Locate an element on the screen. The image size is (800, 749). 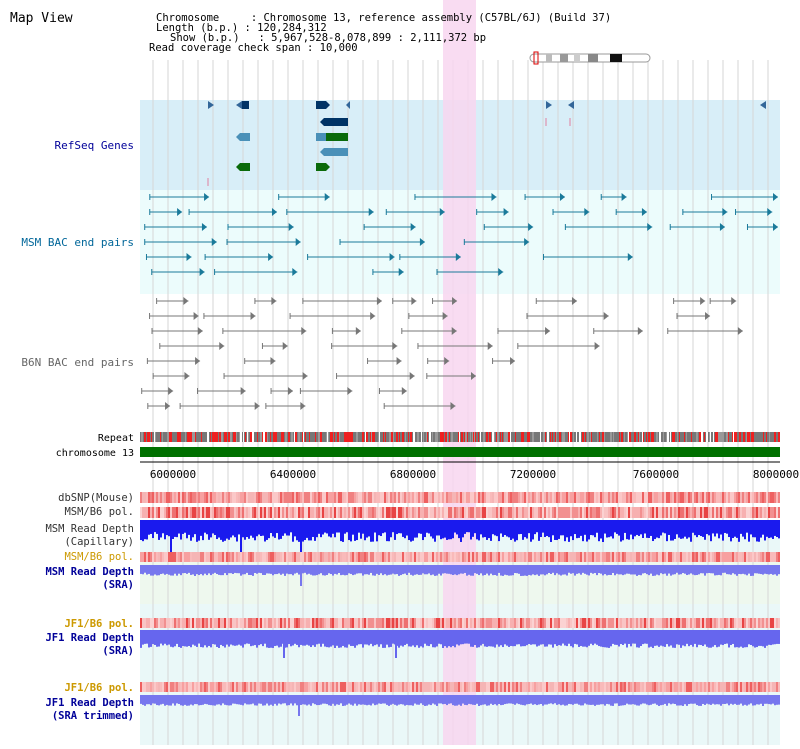
chromosome-ideogram is located at coordinates (590, 58).